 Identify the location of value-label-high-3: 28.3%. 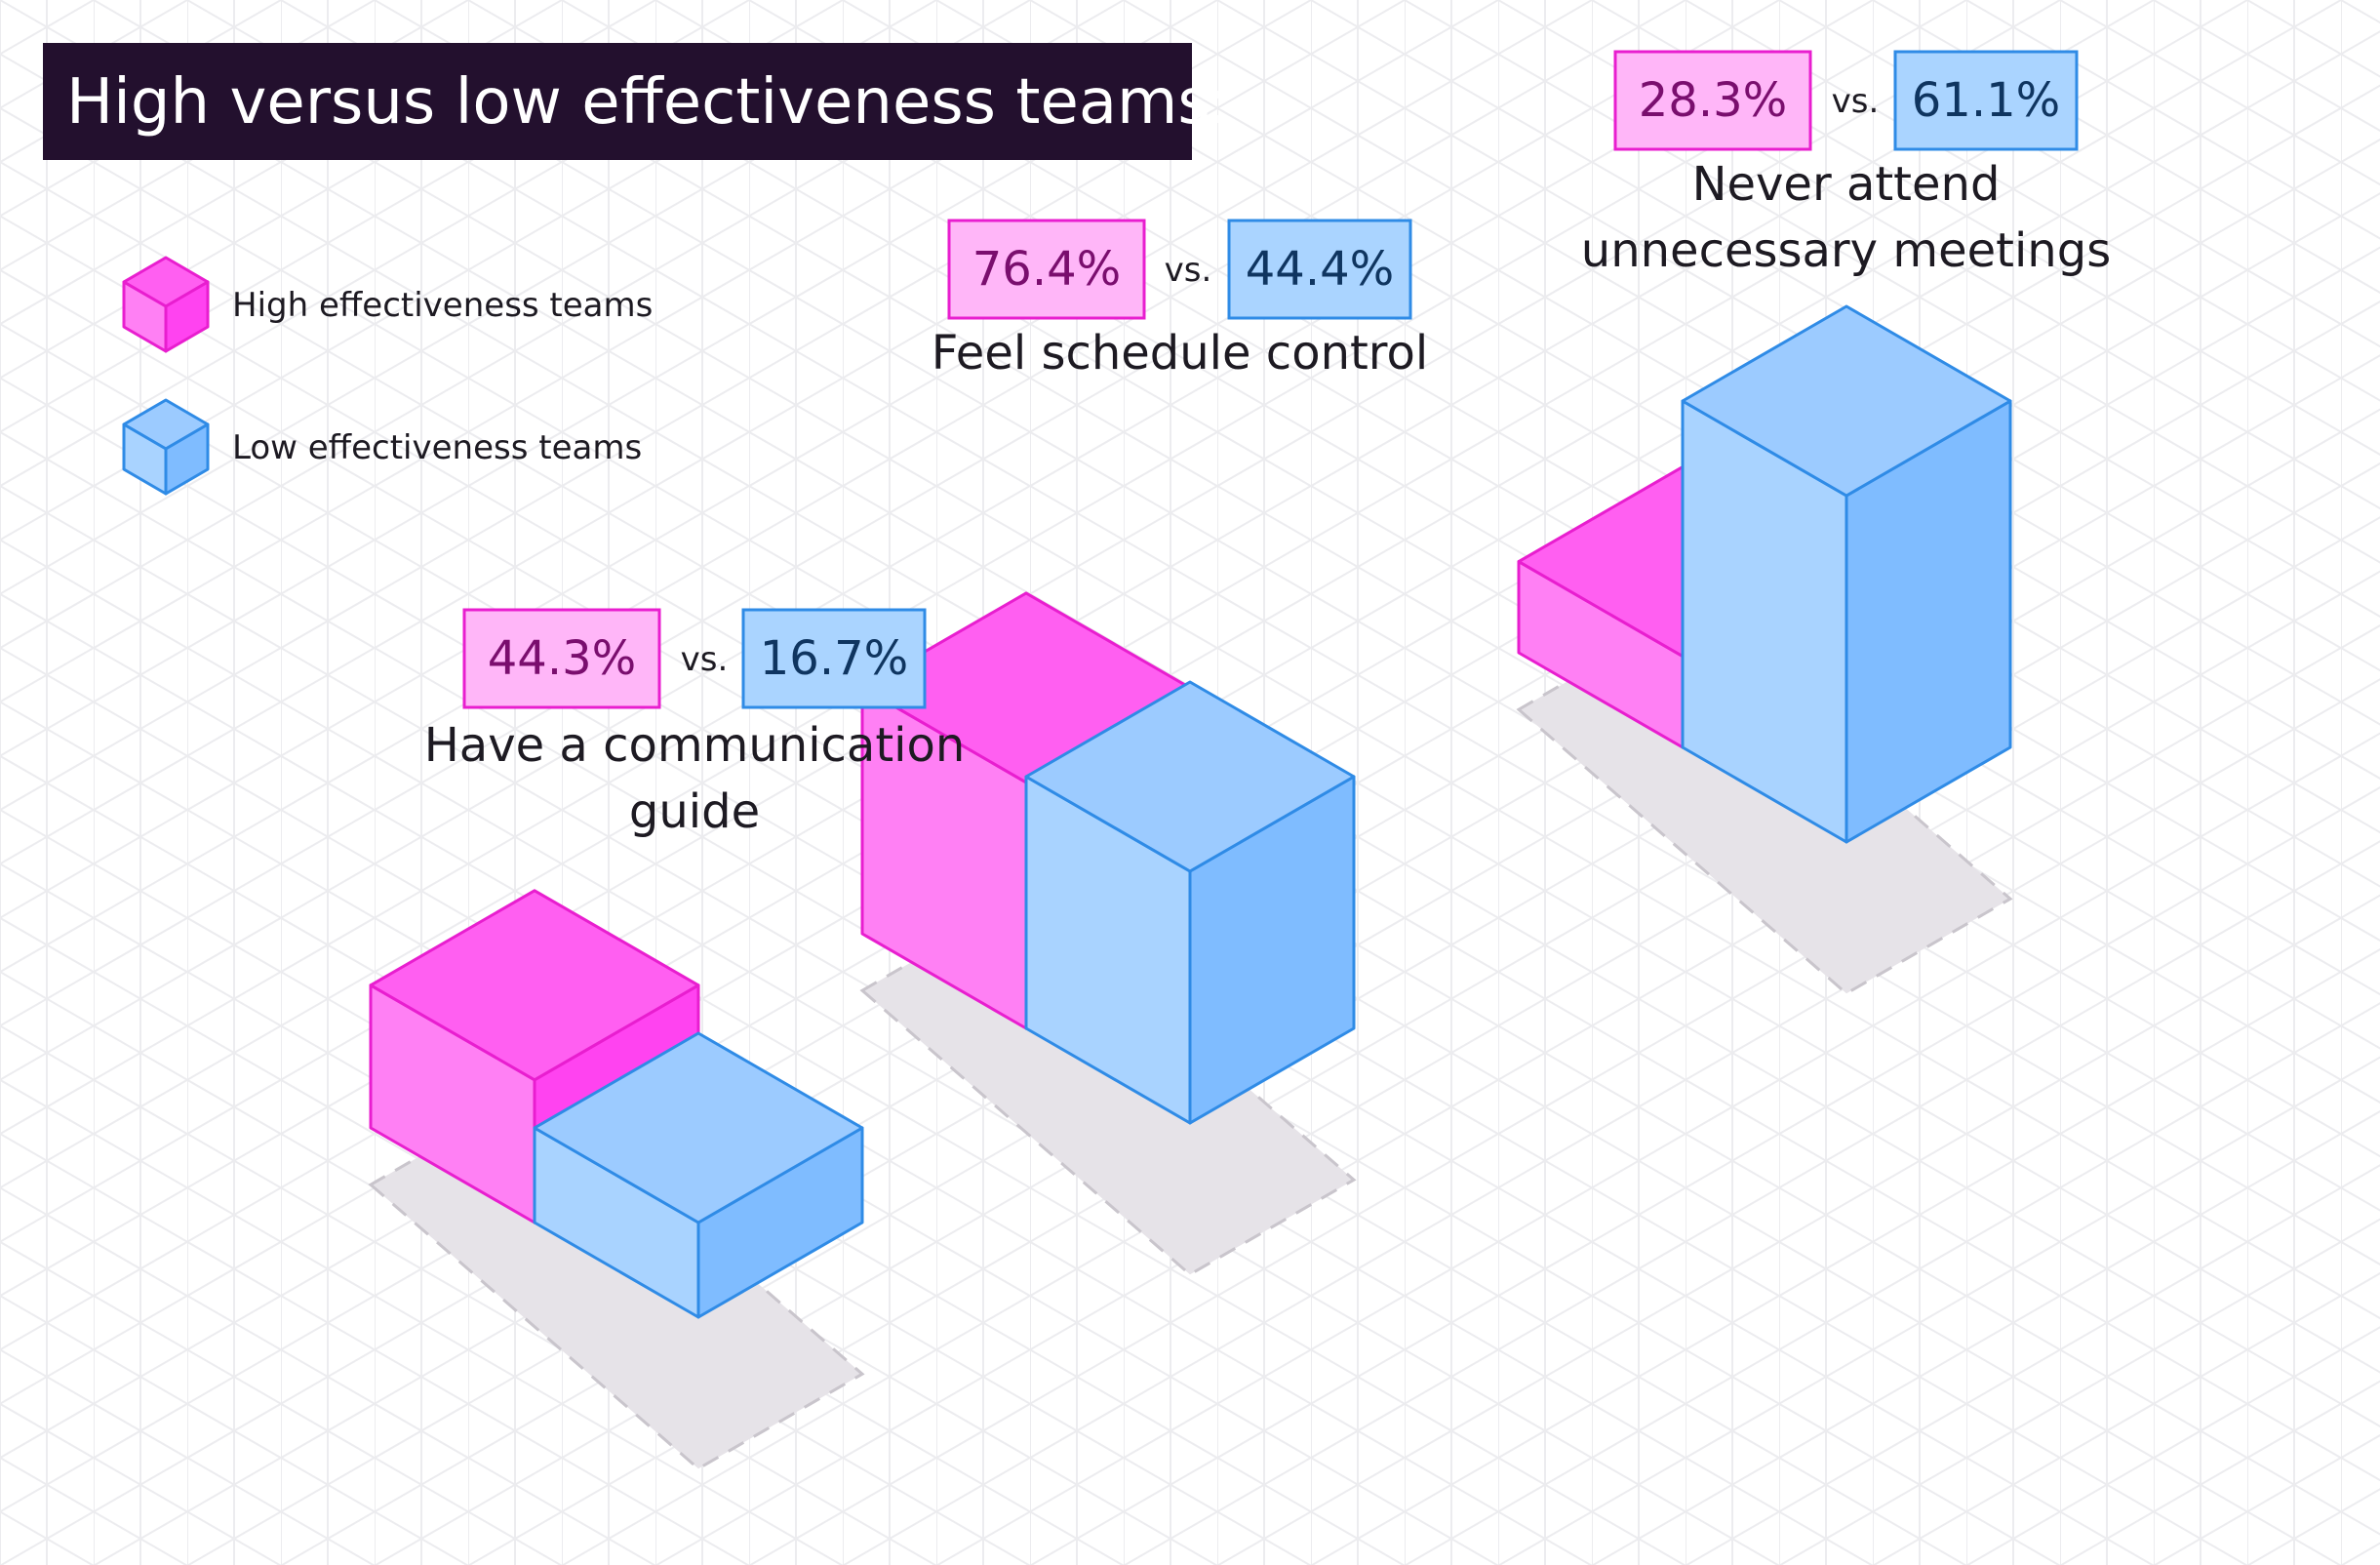
(1713, 100).